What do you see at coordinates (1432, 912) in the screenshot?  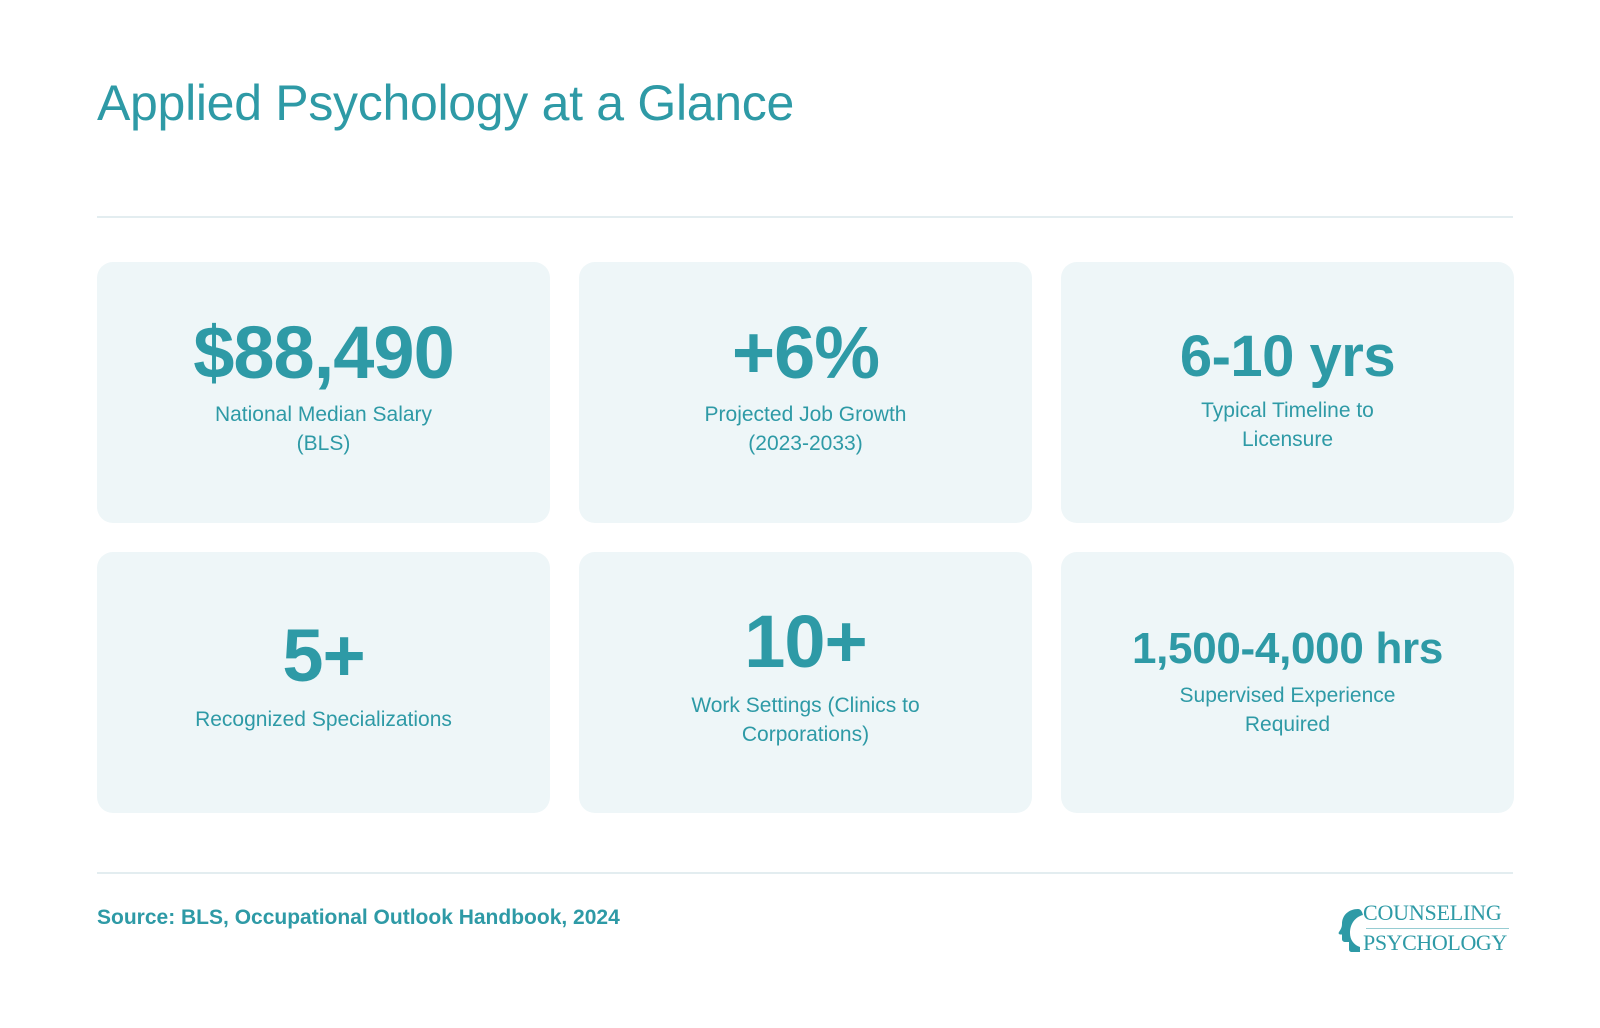 I see `brand-name-line1: COUNSELING` at bounding box center [1432, 912].